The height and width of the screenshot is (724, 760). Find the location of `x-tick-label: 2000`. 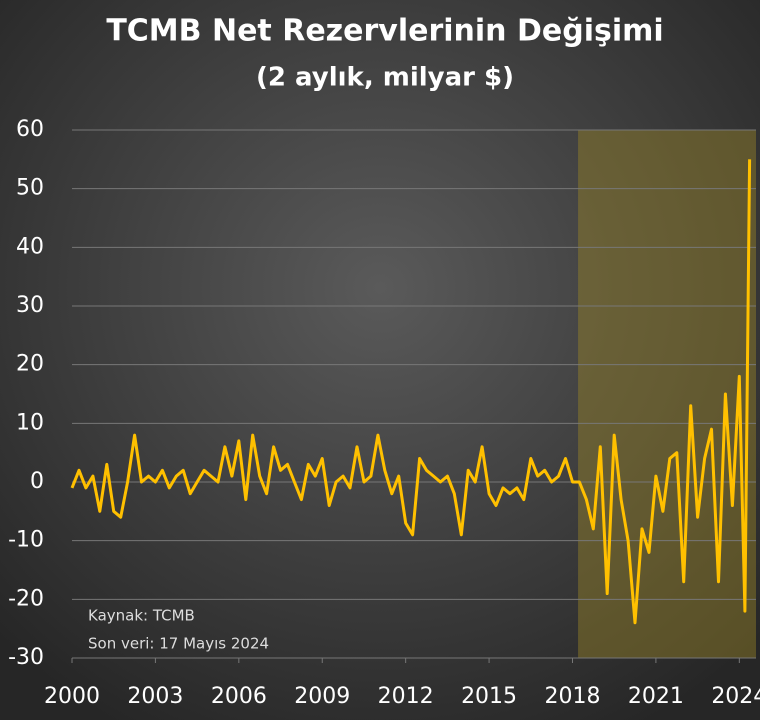

x-tick-label: 2000 is located at coordinates (72, 696).